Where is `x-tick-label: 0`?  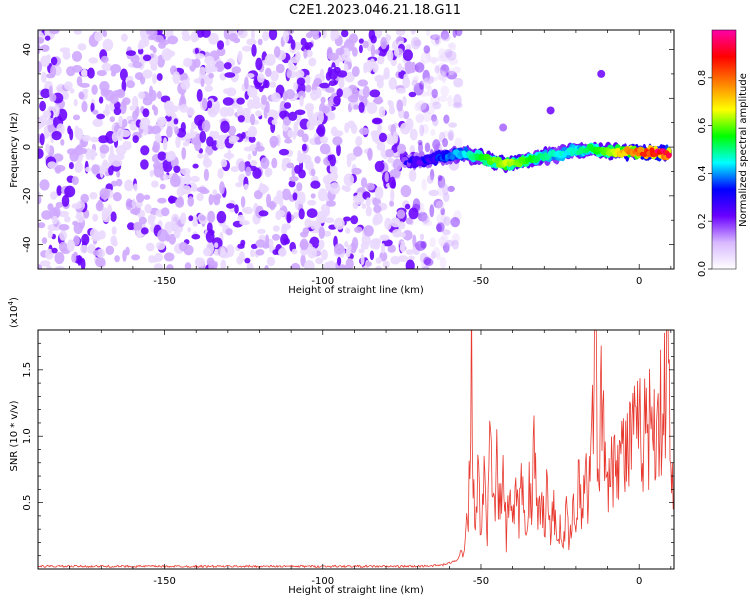
x-tick-label: 0 is located at coordinates (639, 581).